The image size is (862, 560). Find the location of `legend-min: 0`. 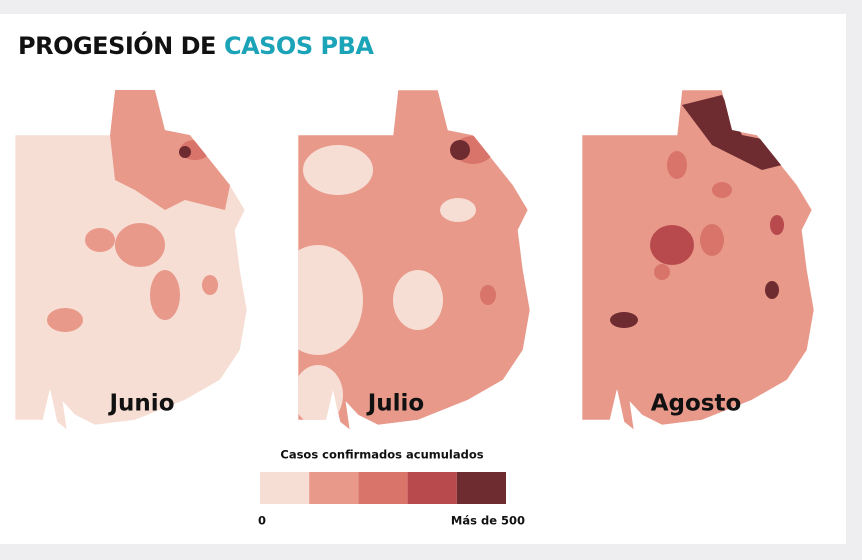

legend-min: 0 is located at coordinates (262, 521).